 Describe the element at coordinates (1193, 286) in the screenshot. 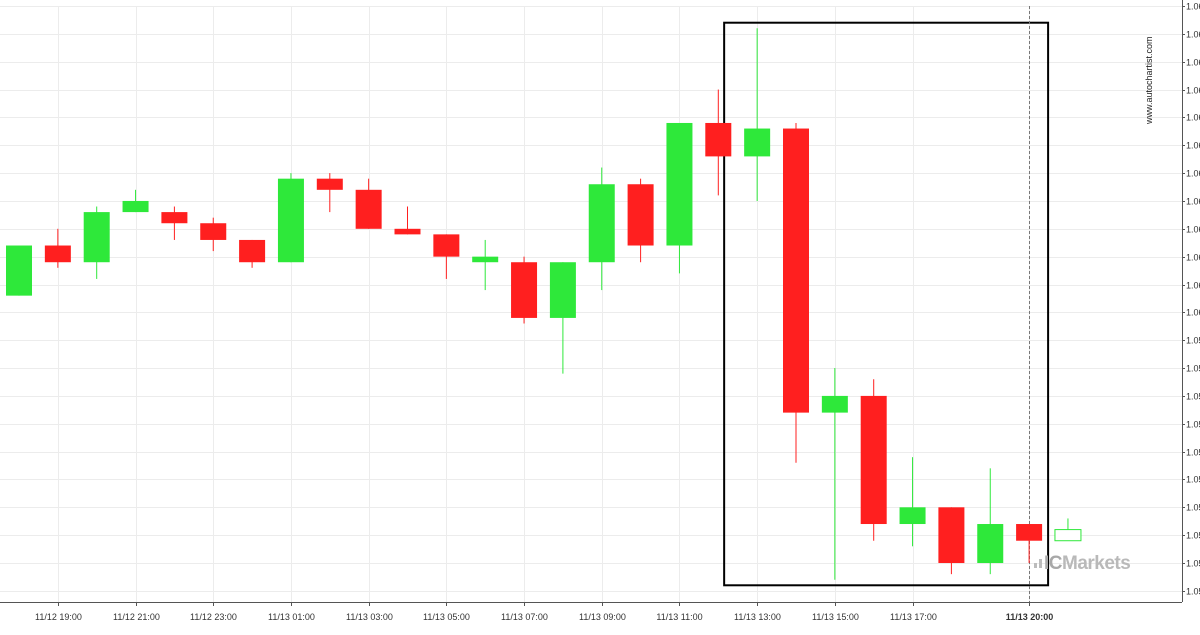

I see `y-tick-label: 1.0609` at that location.